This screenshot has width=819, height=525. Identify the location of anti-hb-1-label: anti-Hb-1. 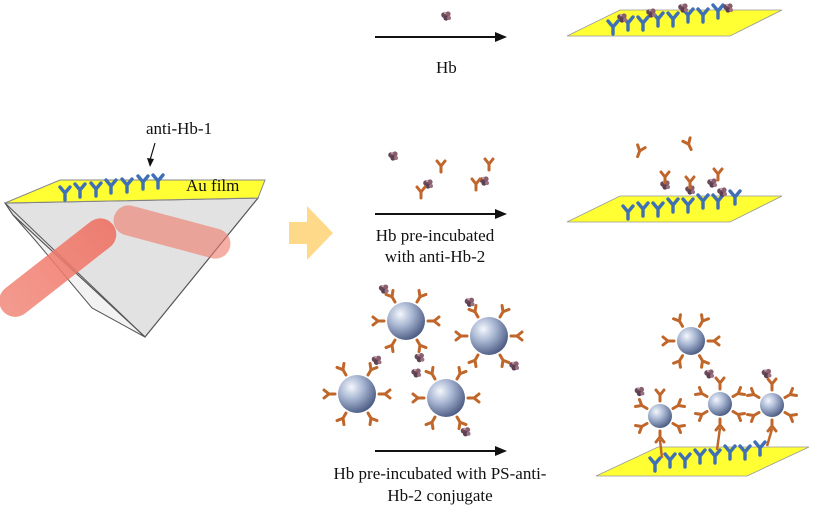
(179, 128).